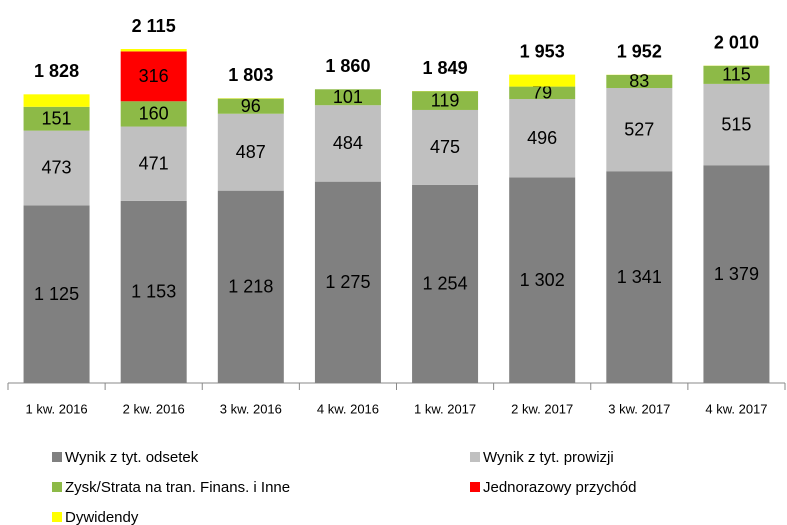 This screenshot has width=787, height=525. What do you see at coordinates (102, 517) in the screenshot?
I see `legend-label: Dywidendy` at bounding box center [102, 517].